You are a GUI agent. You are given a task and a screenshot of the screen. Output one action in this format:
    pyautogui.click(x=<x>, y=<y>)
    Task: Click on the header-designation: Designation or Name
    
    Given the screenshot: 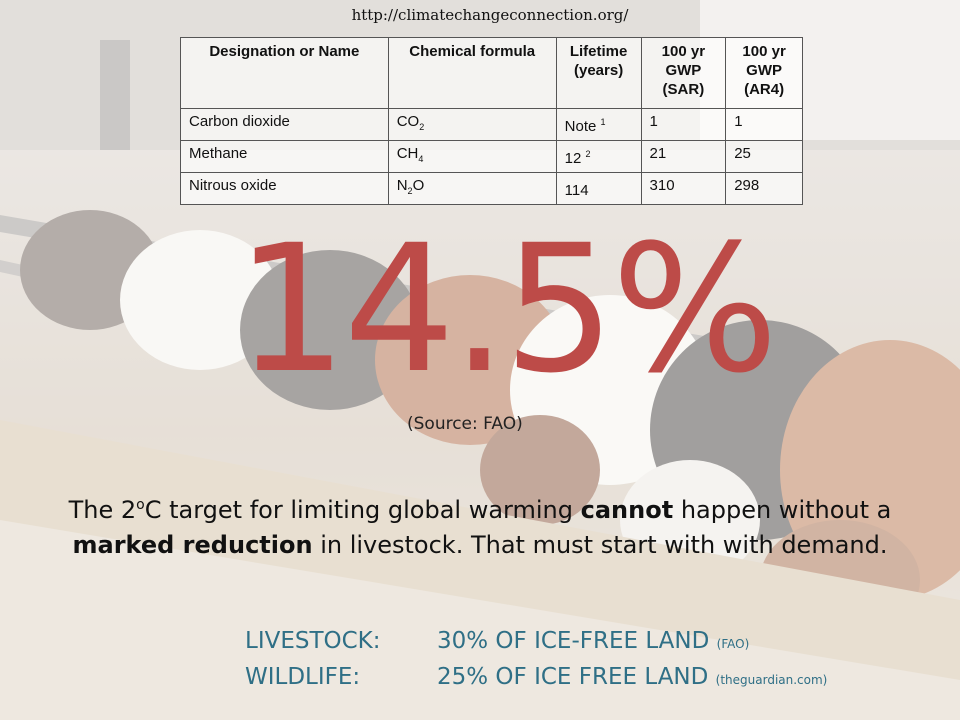 What is the action you would take?
    pyautogui.click(x=284, y=73)
    